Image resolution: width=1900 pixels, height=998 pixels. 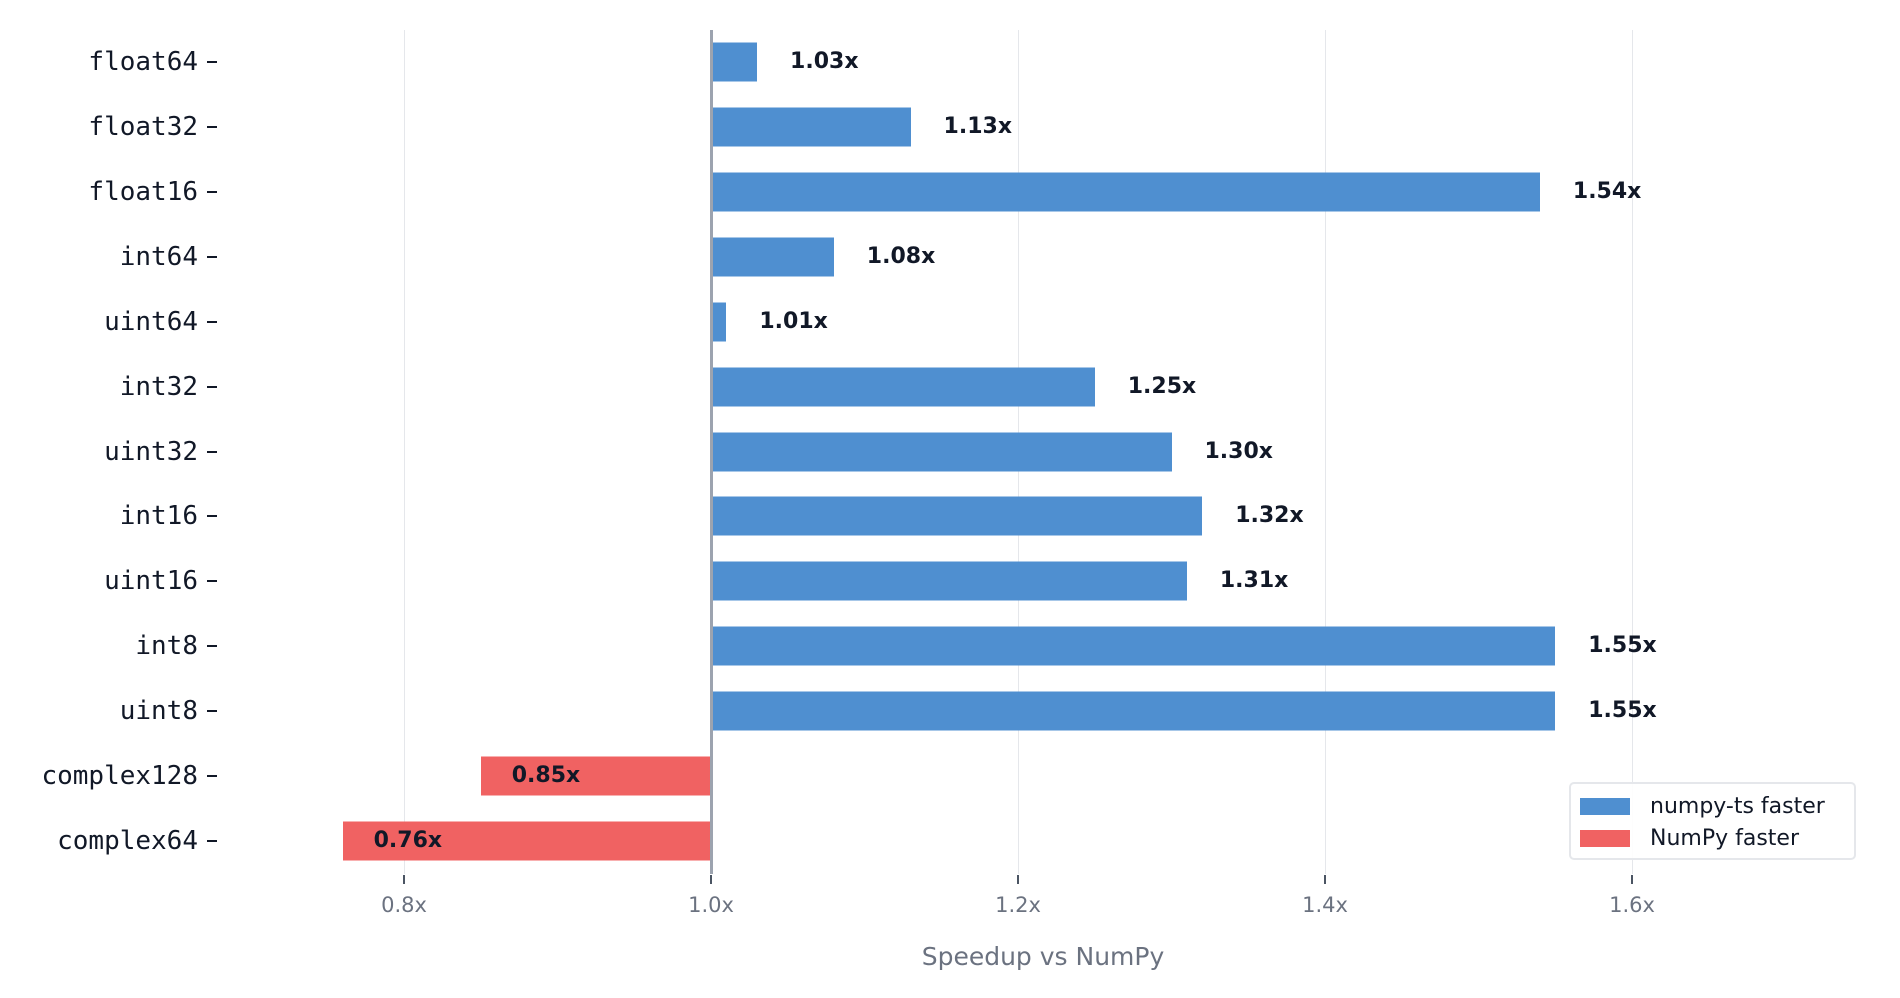 I want to click on bar-value-label: 1.54x, so click(x=1607, y=191).